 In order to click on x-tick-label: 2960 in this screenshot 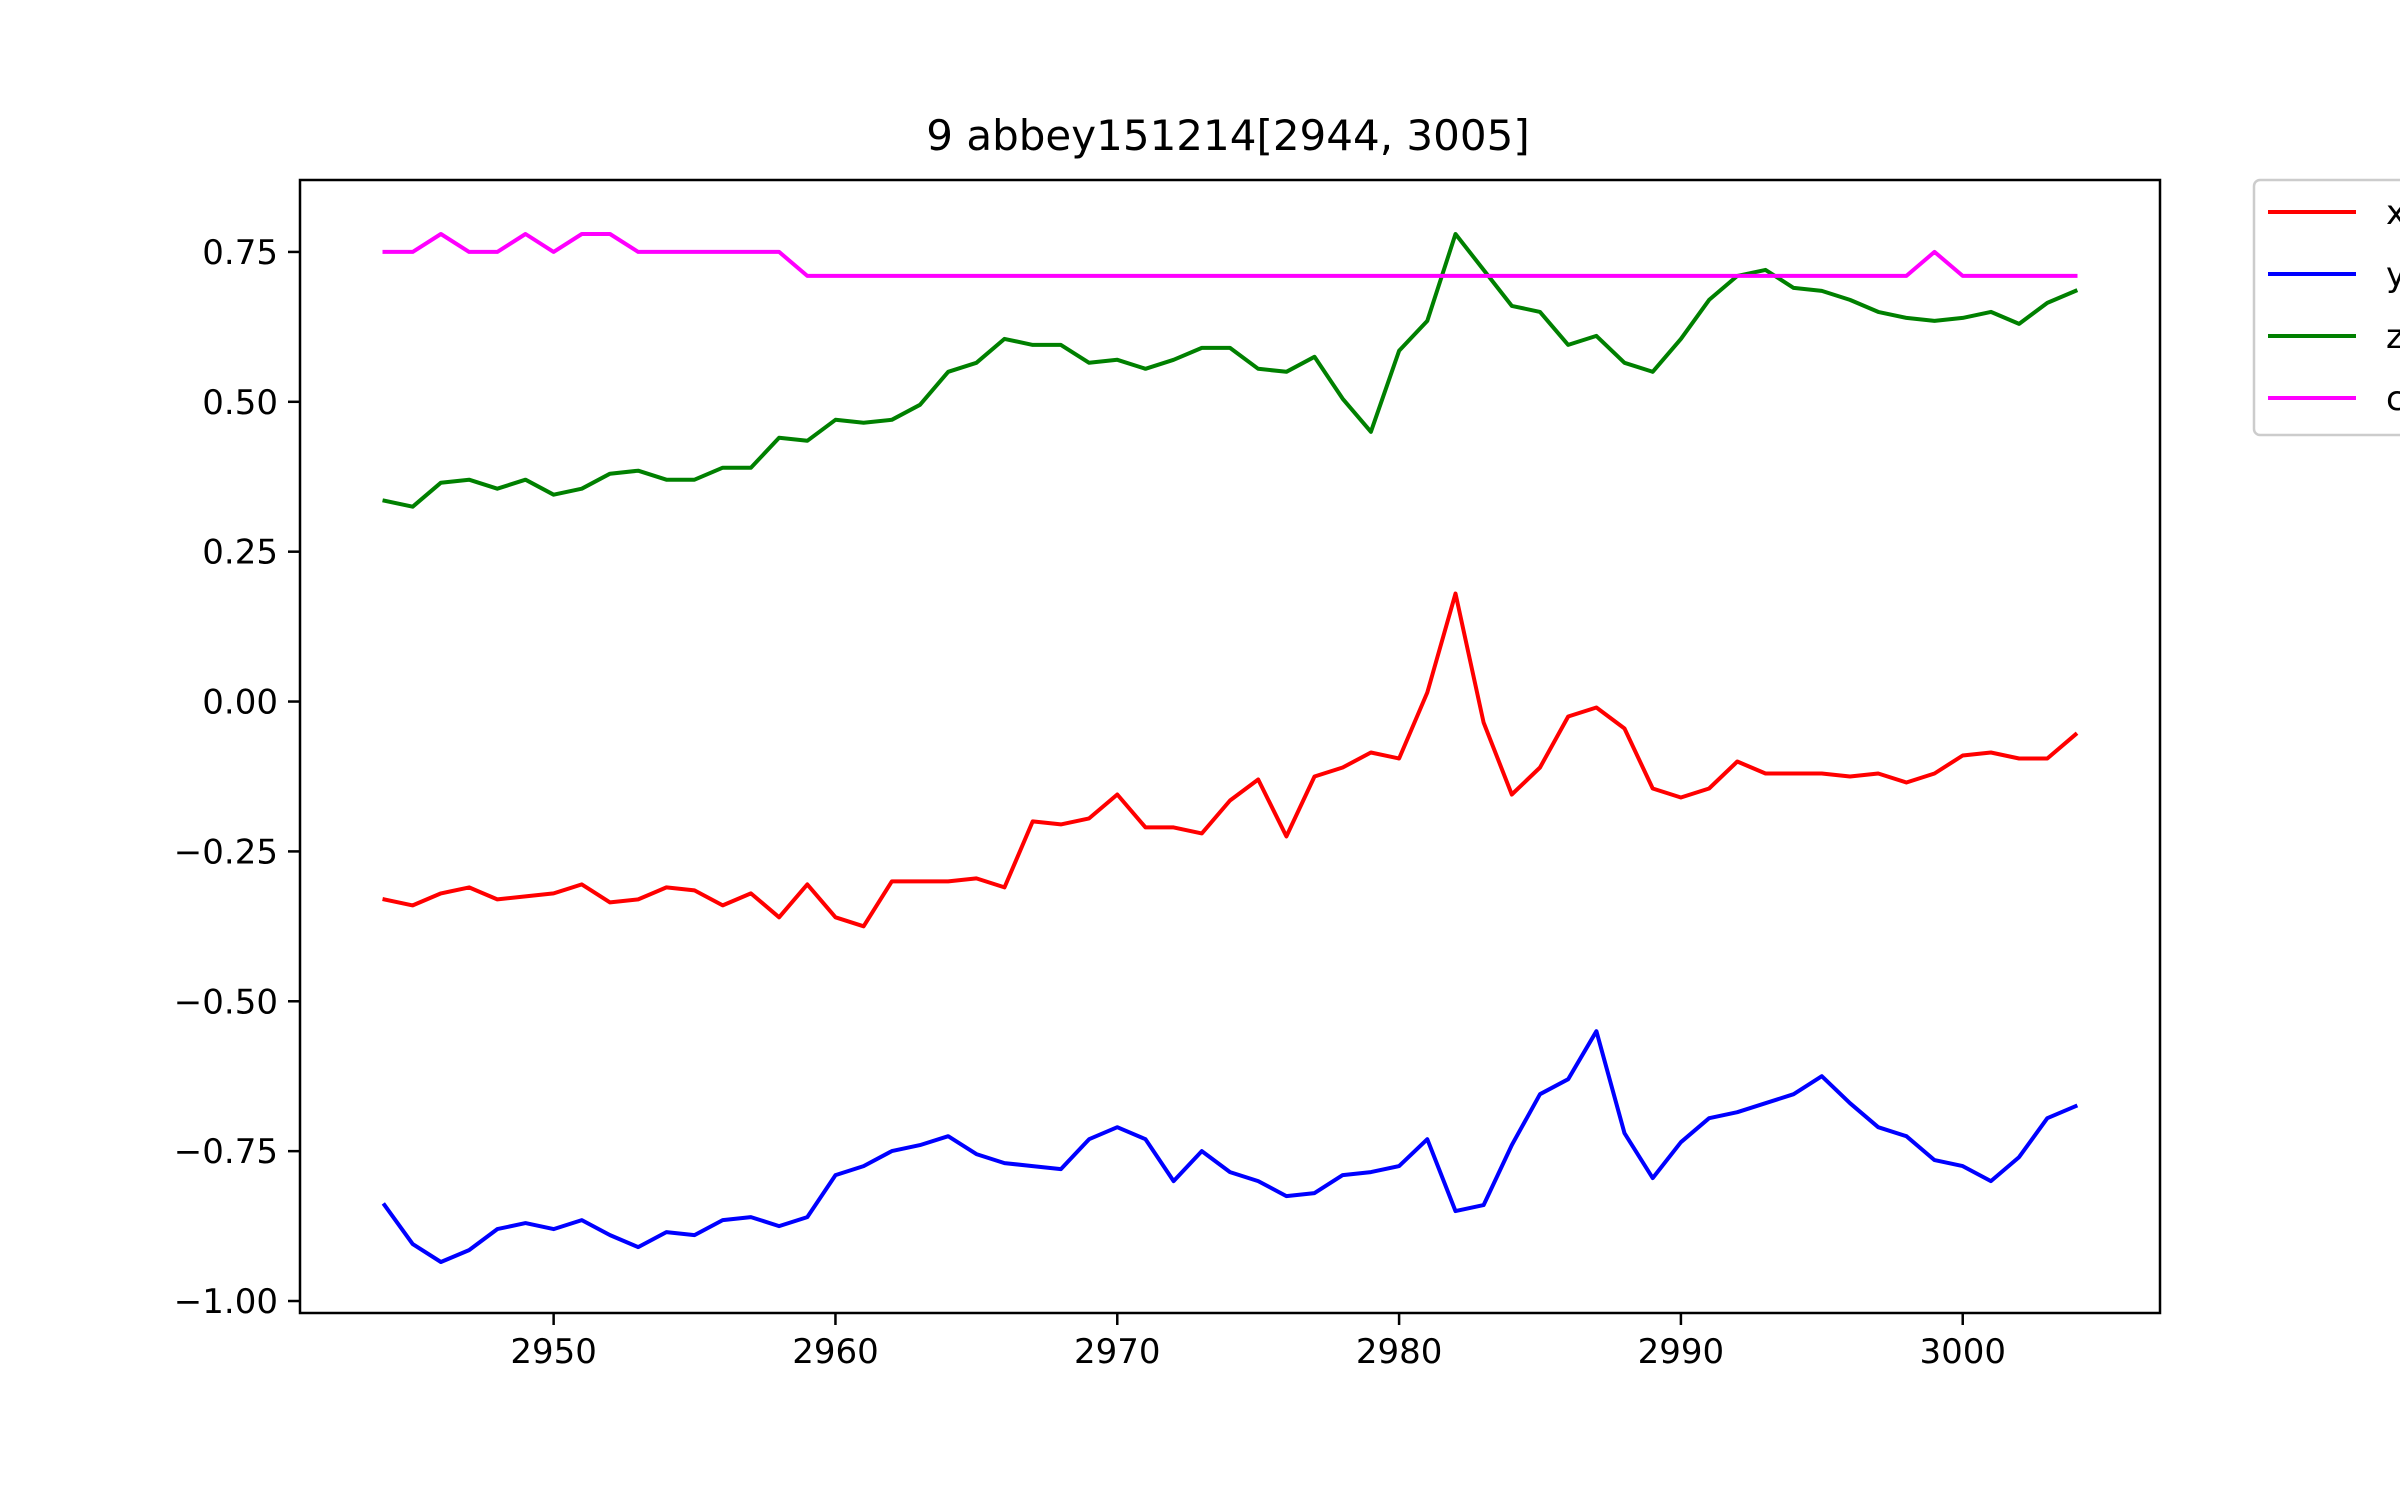, I will do `click(835, 1352)`.